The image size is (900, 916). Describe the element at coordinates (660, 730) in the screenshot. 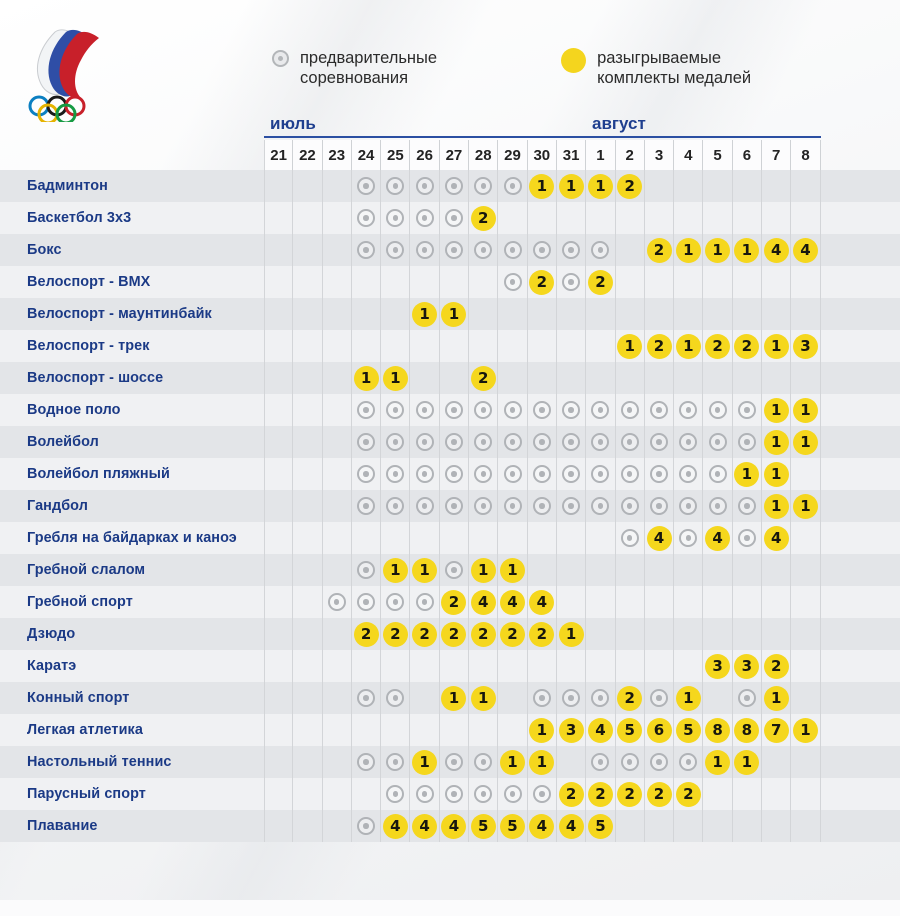

I see `cell-medal: 6` at that location.